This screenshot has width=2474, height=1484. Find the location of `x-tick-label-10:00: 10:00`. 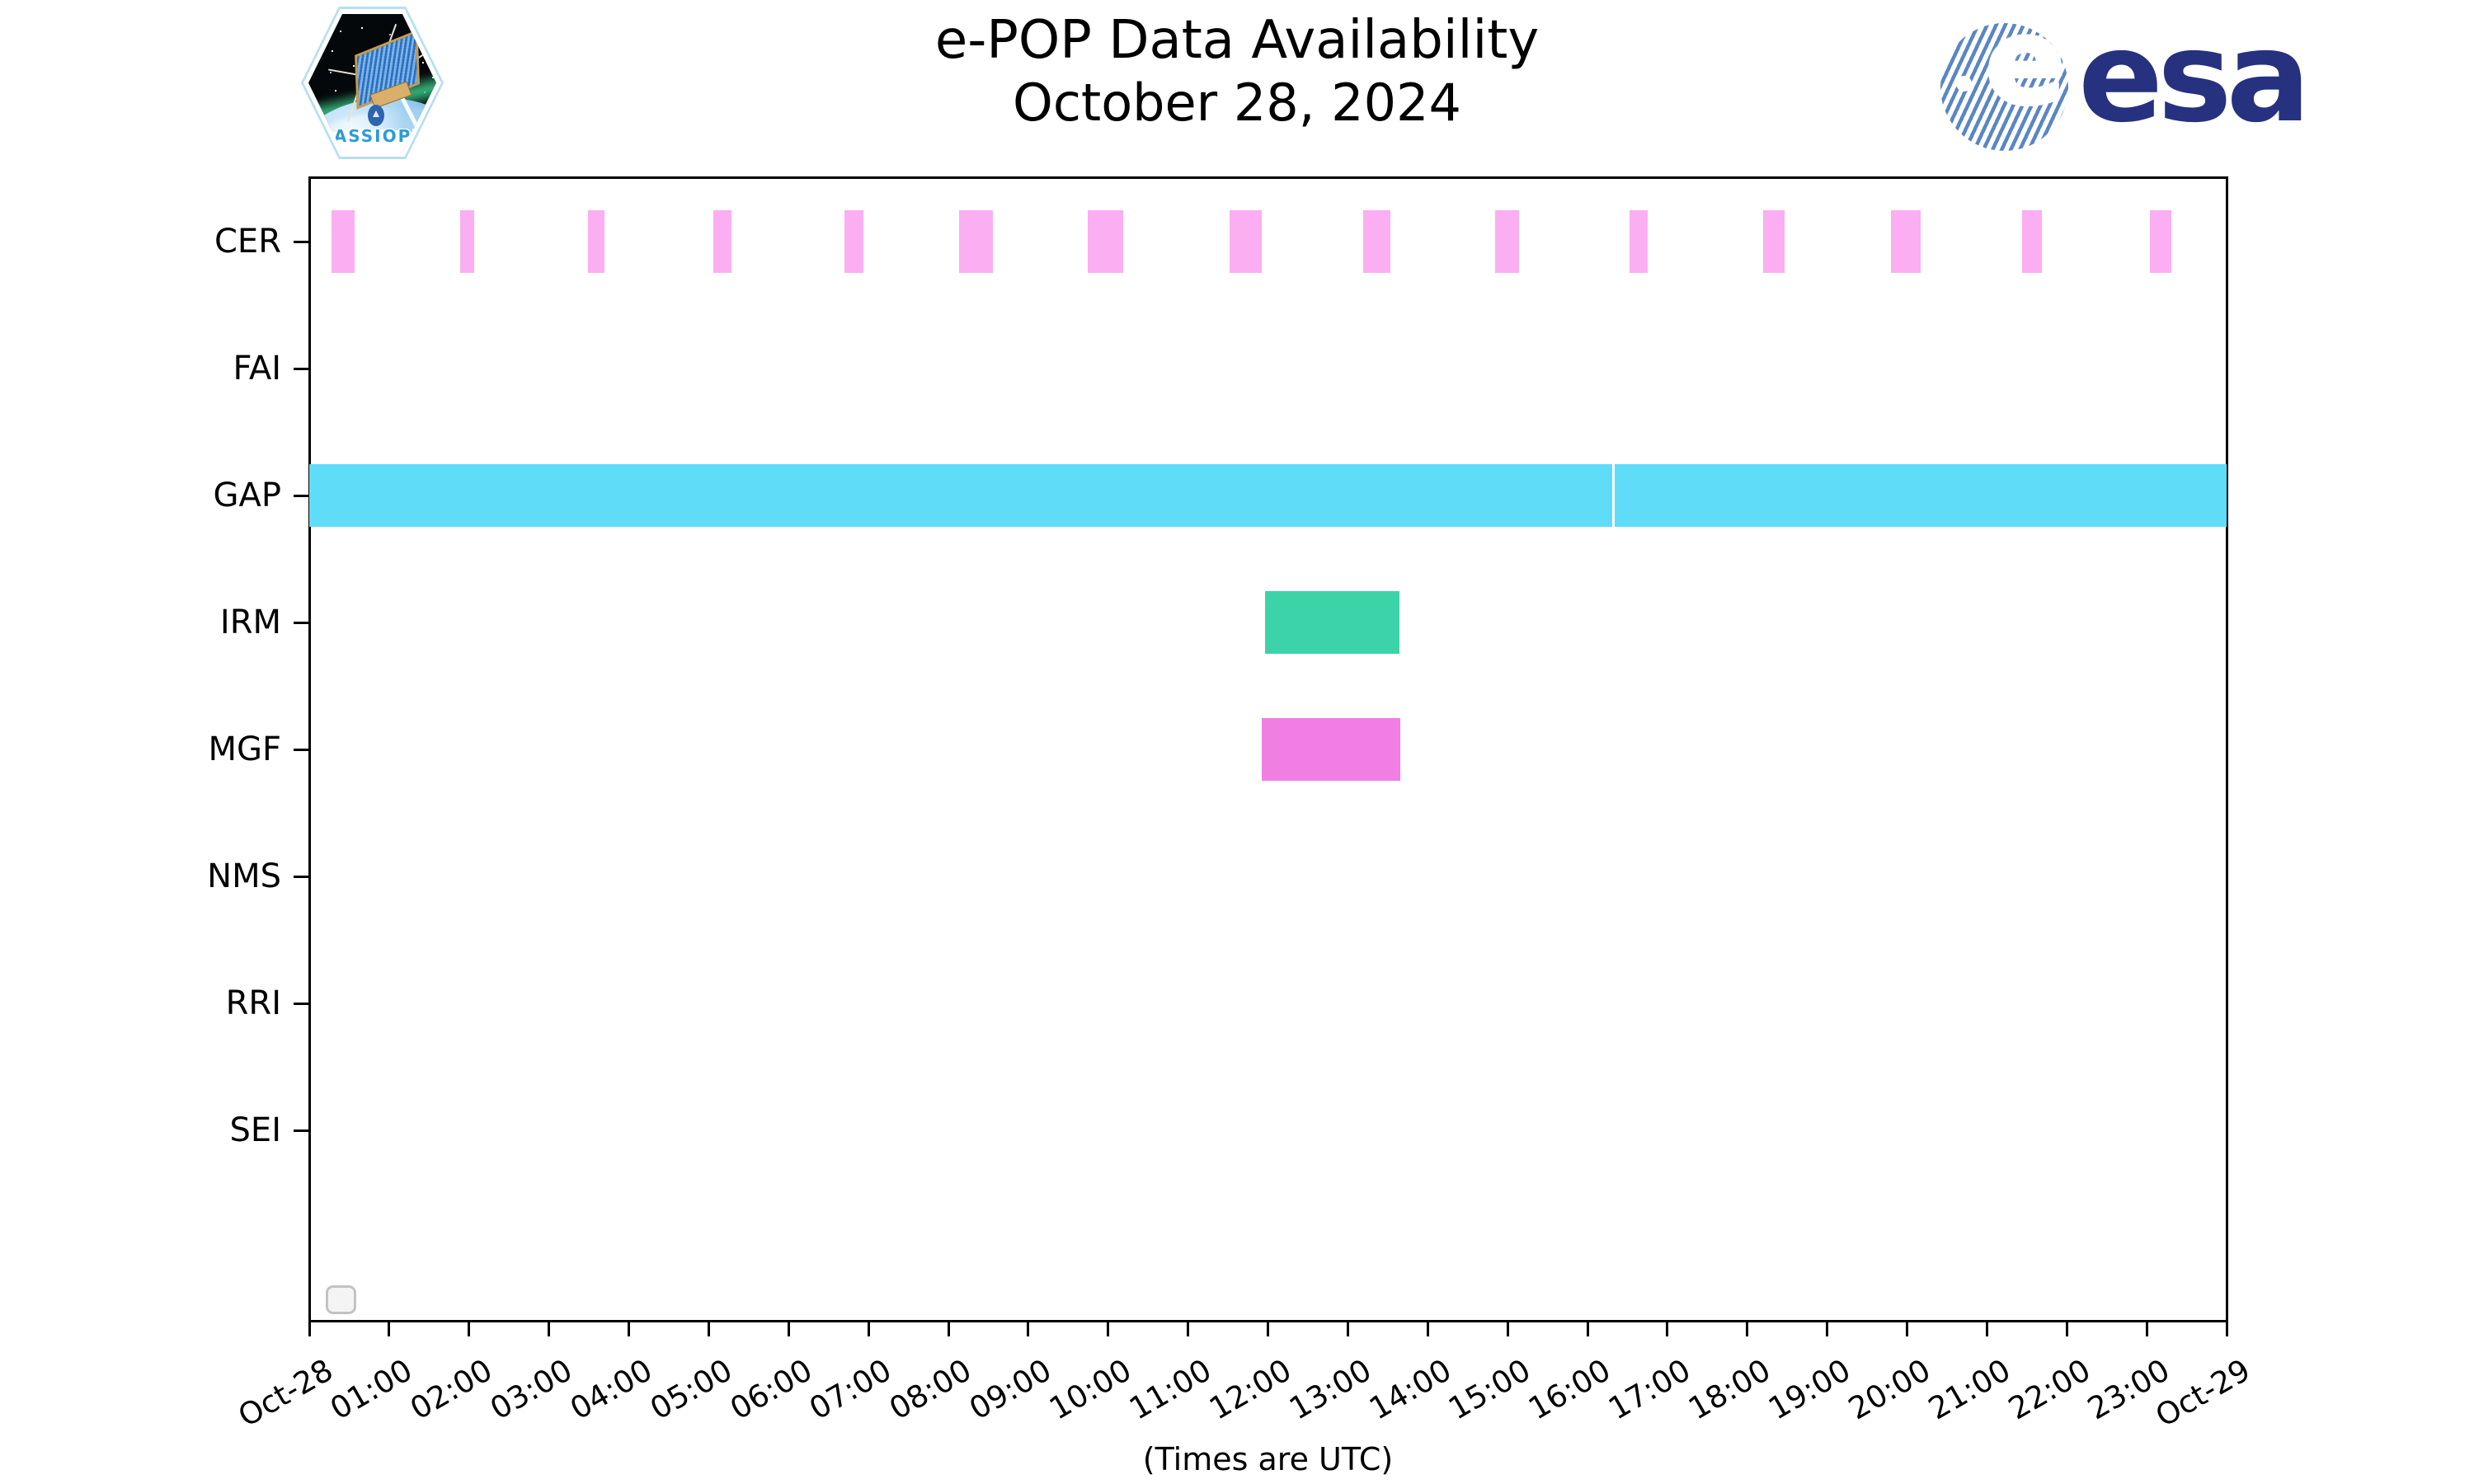

x-tick-label-10:00: 10:00 is located at coordinates (1090, 1389).